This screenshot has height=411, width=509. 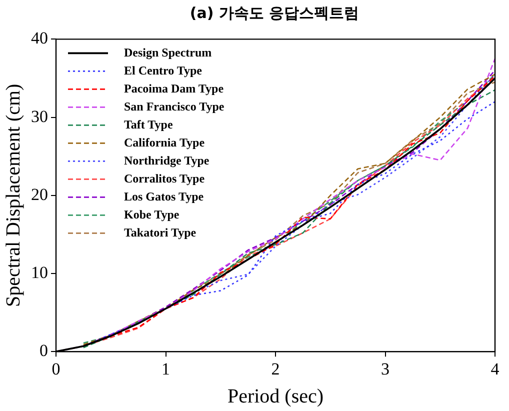 What do you see at coordinates (152, 214) in the screenshot?
I see `legend-label: Kobe Type` at bounding box center [152, 214].